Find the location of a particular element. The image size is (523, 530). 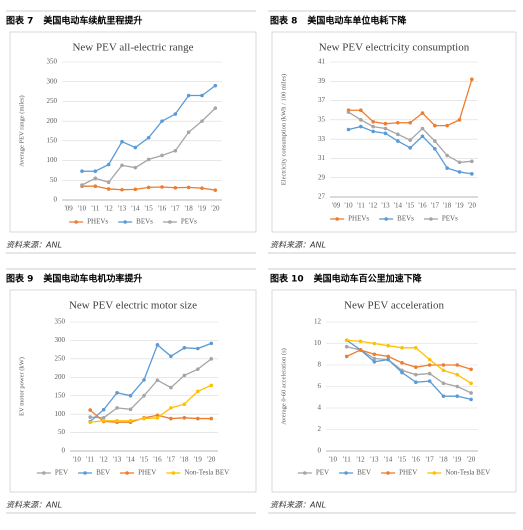

y-tick-label: 350 is located at coordinates (60, 322).